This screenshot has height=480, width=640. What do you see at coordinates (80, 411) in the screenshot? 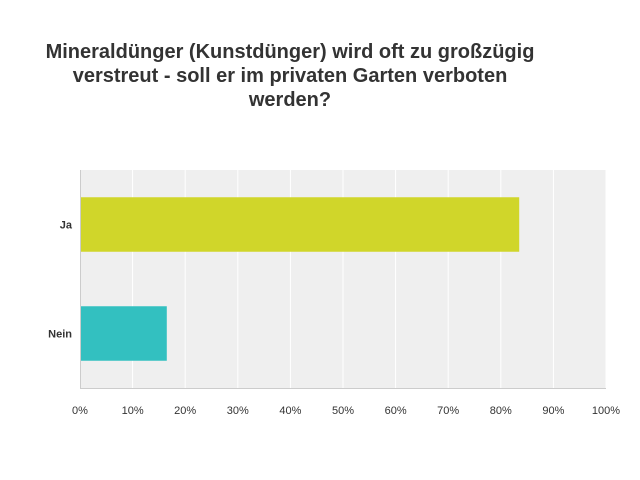
I see `x-tick-label: 0%` at bounding box center [80, 411].